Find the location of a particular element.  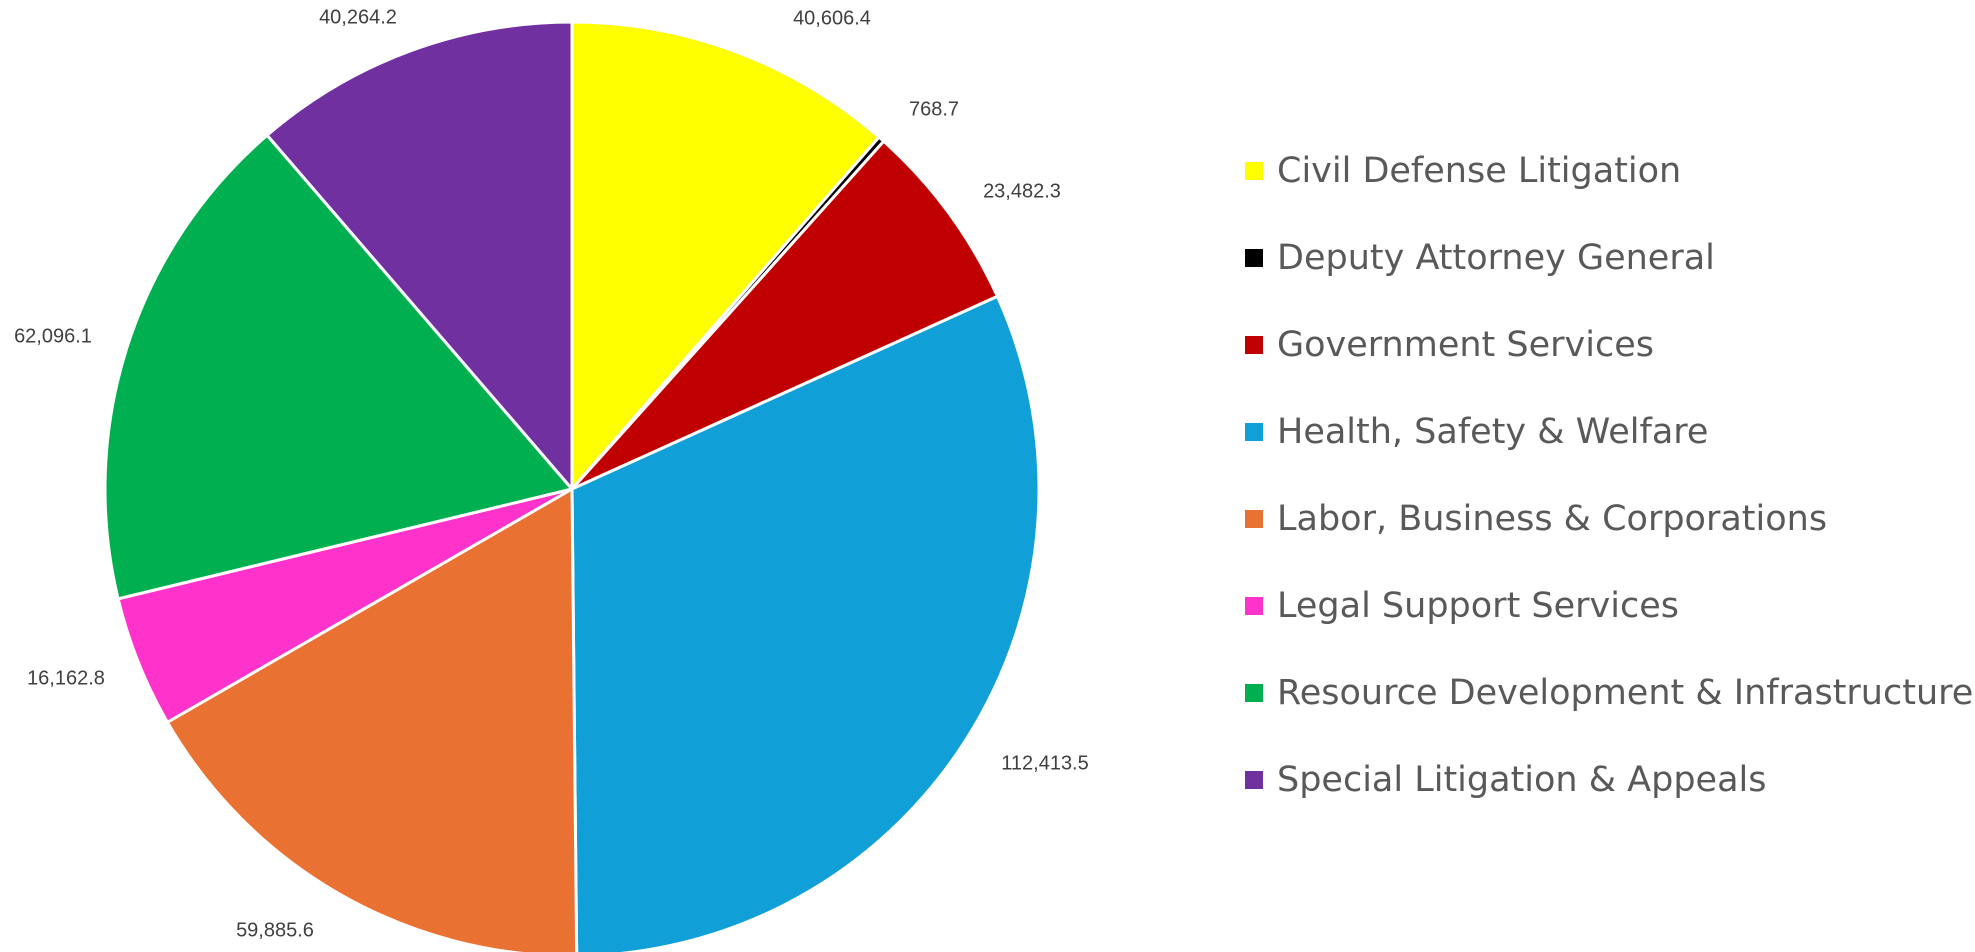

data-label: 62,096.1 is located at coordinates (53, 336).